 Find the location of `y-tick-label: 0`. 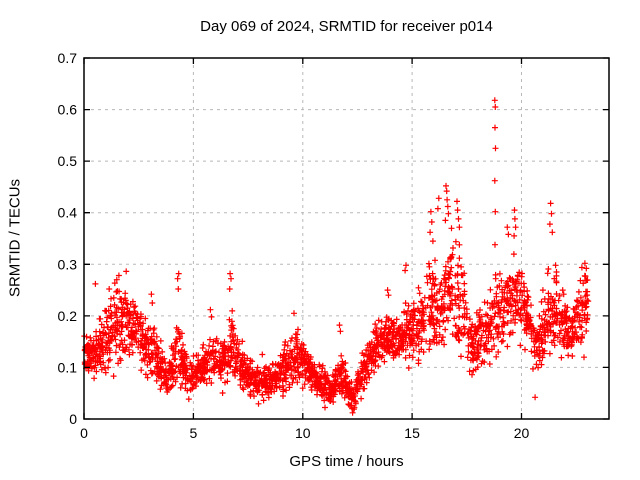

y-tick-label: 0 is located at coordinates (73, 419).